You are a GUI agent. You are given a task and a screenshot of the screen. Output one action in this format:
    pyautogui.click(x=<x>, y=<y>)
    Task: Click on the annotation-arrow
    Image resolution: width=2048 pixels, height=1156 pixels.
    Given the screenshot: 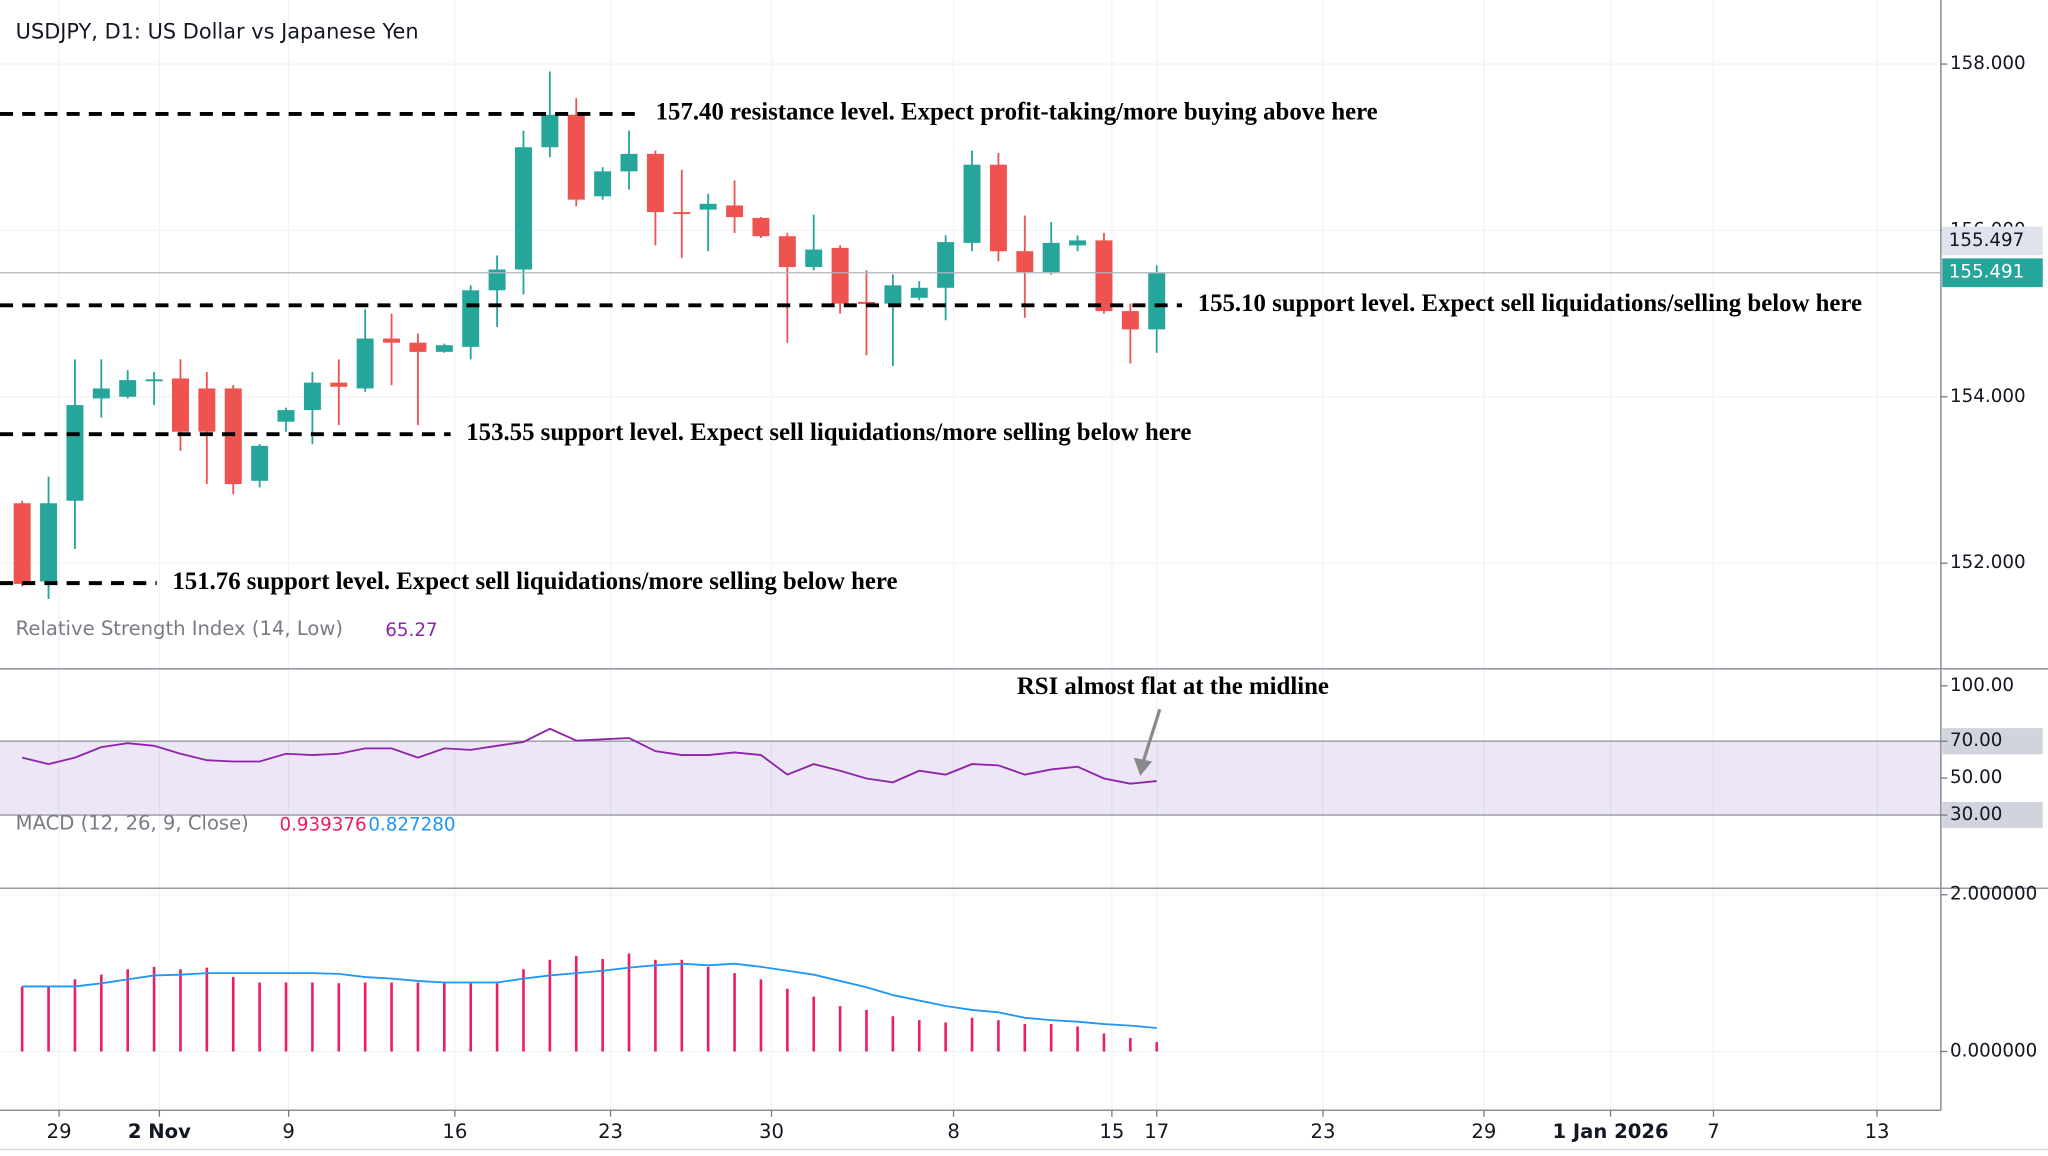 What is the action you would take?
    pyautogui.click(x=1151, y=736)
    